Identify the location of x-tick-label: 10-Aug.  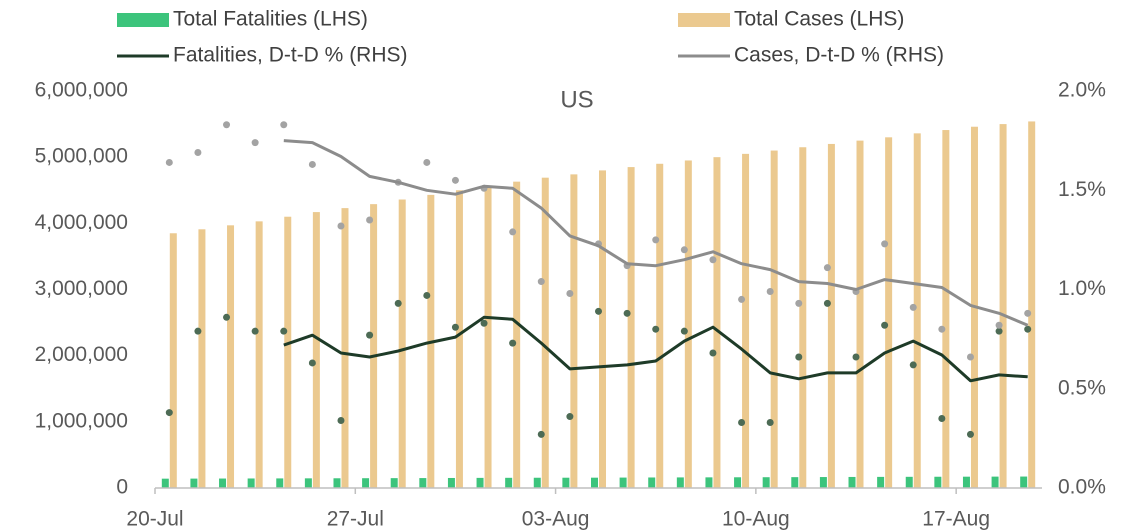
(756, 519).